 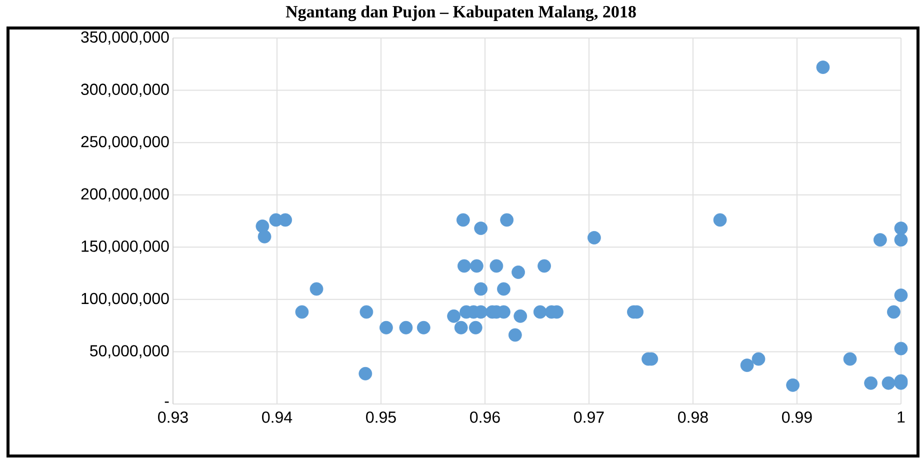 I want to click on y-tick-label: 300,000,000, so click(x=125, y=90).